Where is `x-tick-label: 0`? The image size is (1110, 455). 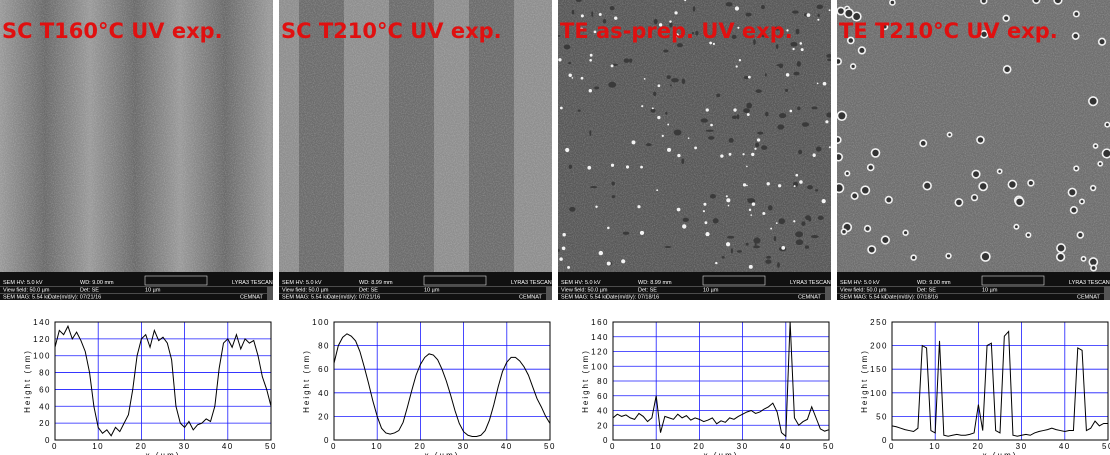
x-tick-label: 0 is located at coordinates (334, 446).